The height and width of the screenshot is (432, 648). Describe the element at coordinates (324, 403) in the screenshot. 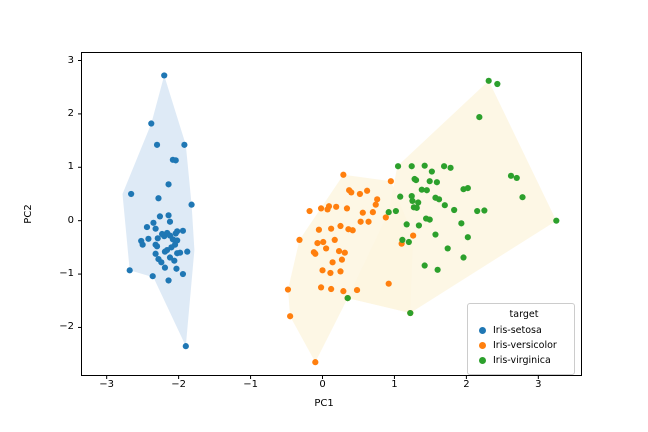

I see `x-axis-label: PC1` at that location.